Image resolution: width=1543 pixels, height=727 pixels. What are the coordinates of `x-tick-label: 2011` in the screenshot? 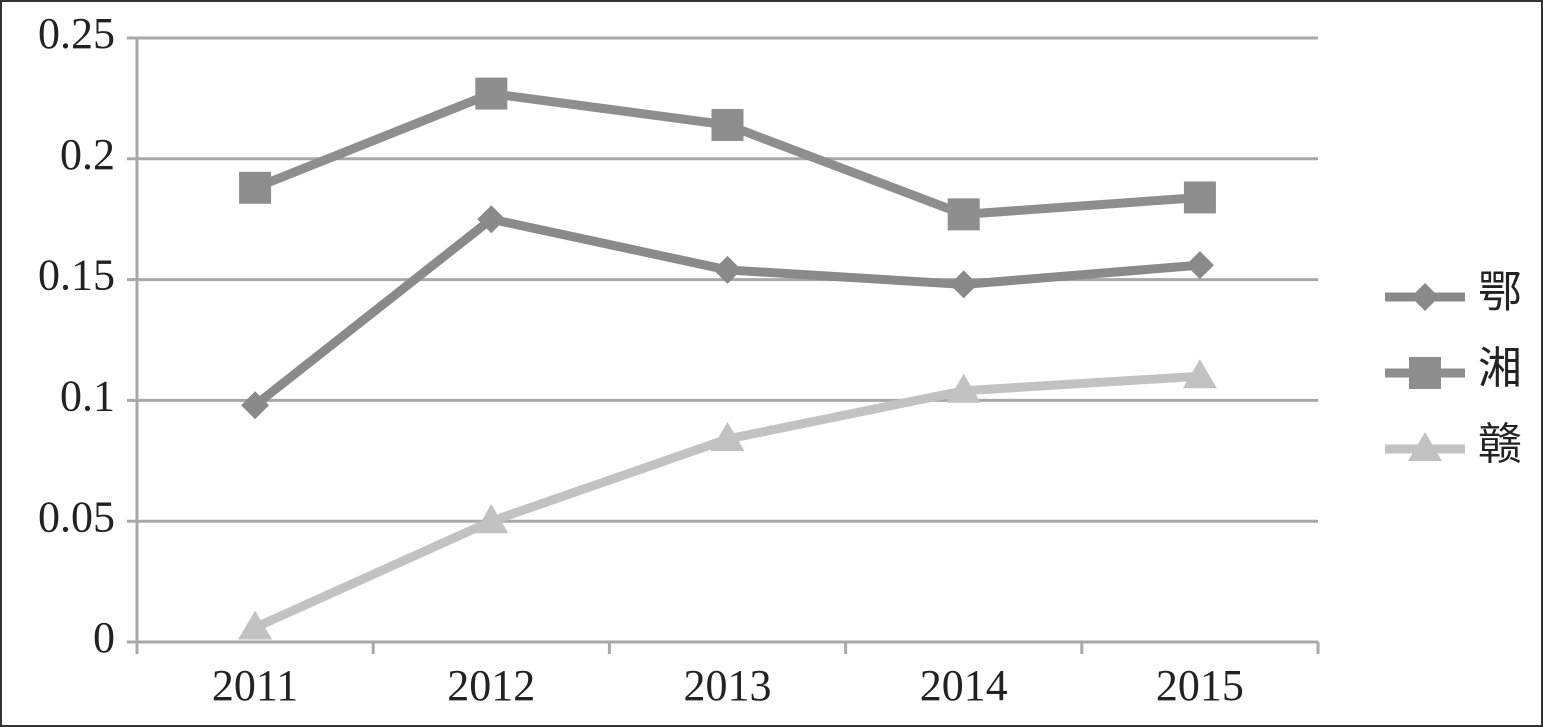 It's located at (255, 685).